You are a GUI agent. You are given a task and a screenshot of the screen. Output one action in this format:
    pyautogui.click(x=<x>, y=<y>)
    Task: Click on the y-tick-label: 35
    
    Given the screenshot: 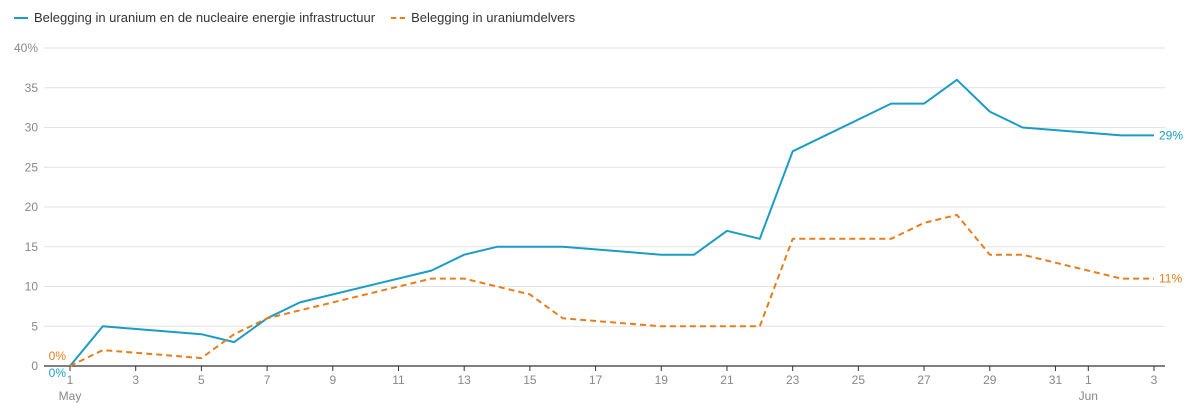 What is the action you would take?
    pyautogui.click(x=32, y=88)
    